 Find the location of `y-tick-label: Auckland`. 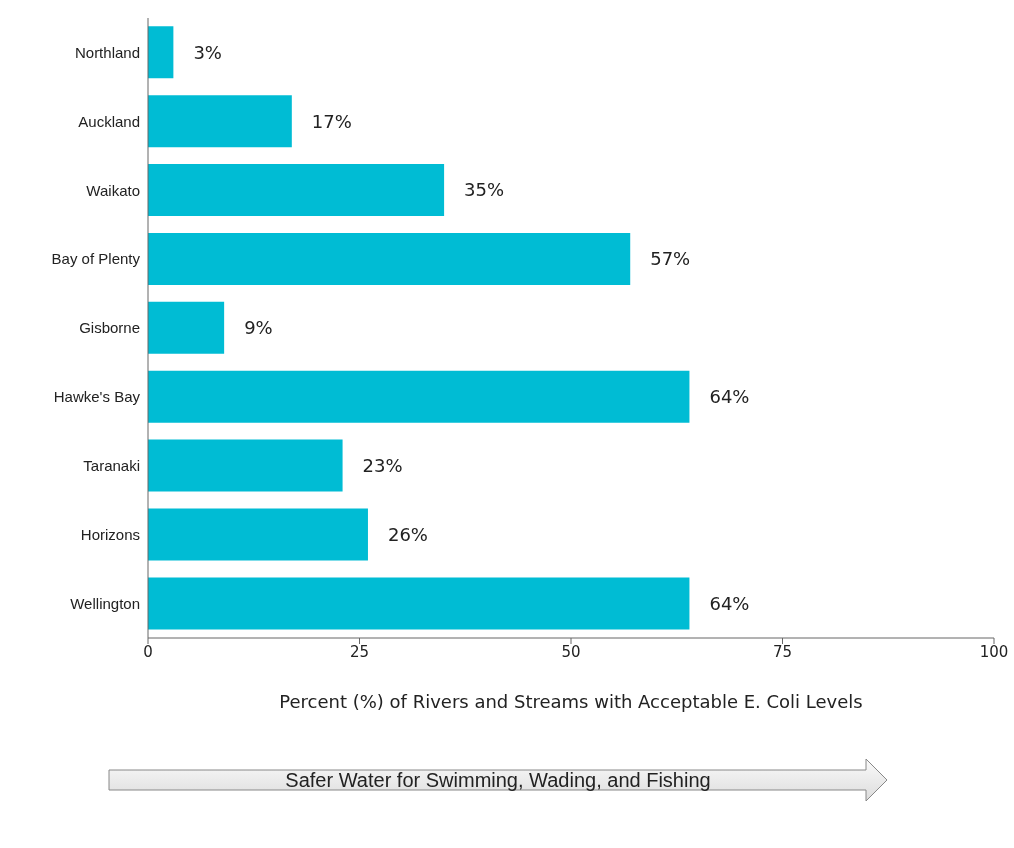

y-tick-label: Auckland is located at coordinates (109, 121).